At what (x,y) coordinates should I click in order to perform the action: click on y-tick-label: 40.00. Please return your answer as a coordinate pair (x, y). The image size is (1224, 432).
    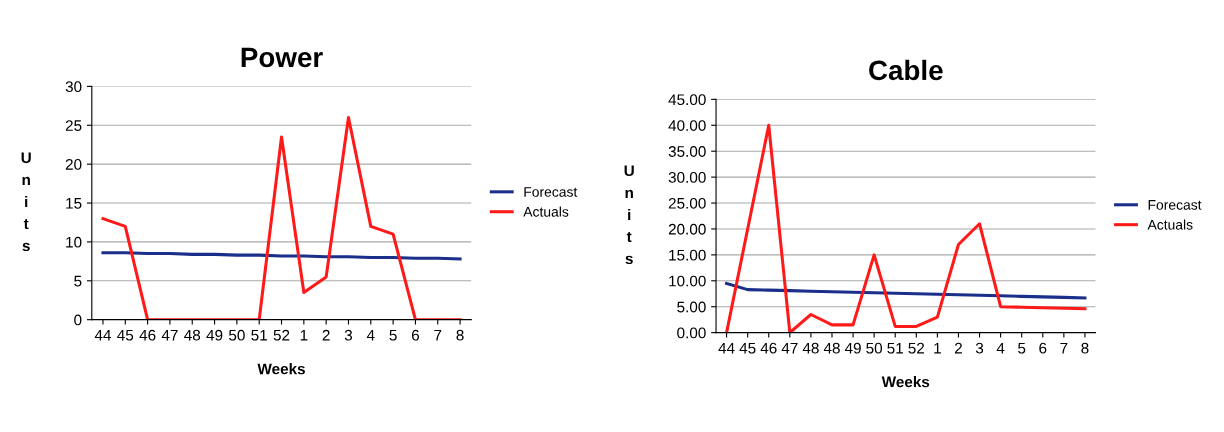
    Looking at the image, I should click on (687, 125).